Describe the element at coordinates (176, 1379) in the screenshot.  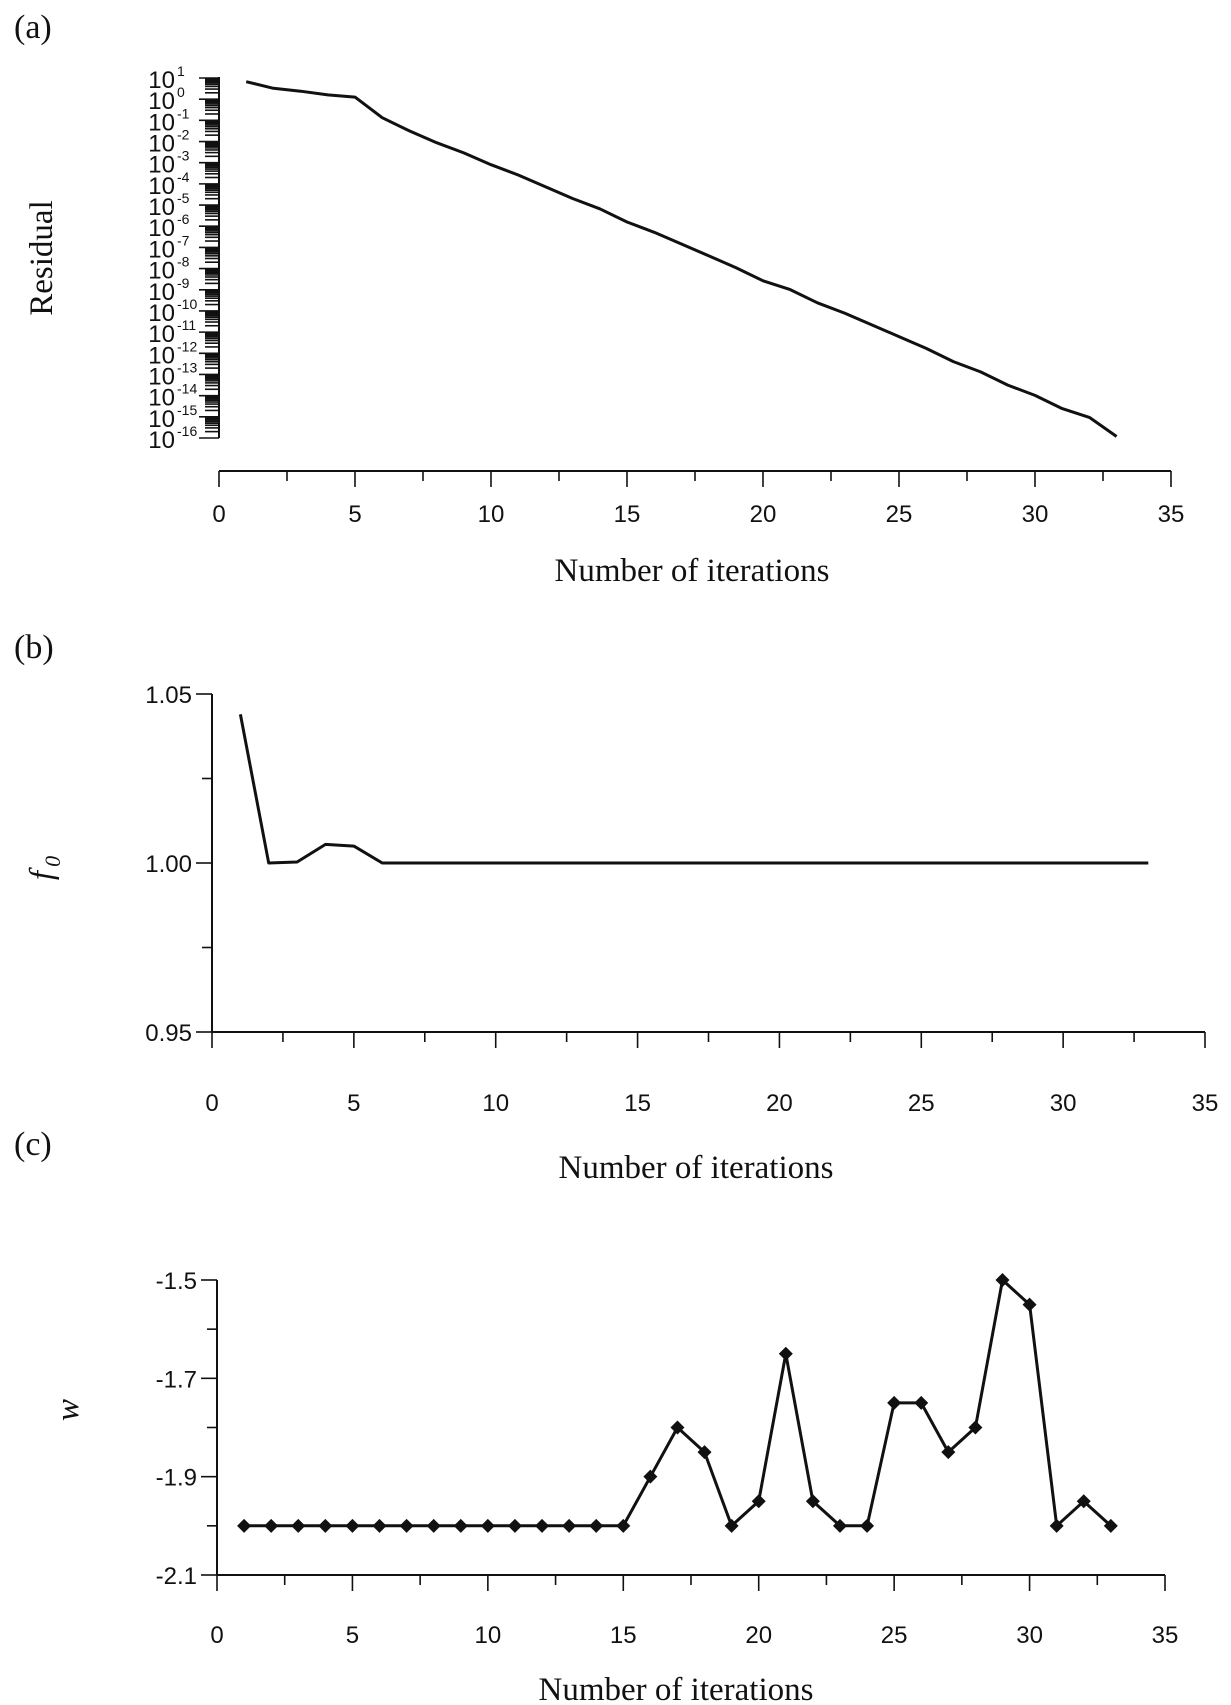
I see `panel-c-y-tick-label: -1.7` at that location.